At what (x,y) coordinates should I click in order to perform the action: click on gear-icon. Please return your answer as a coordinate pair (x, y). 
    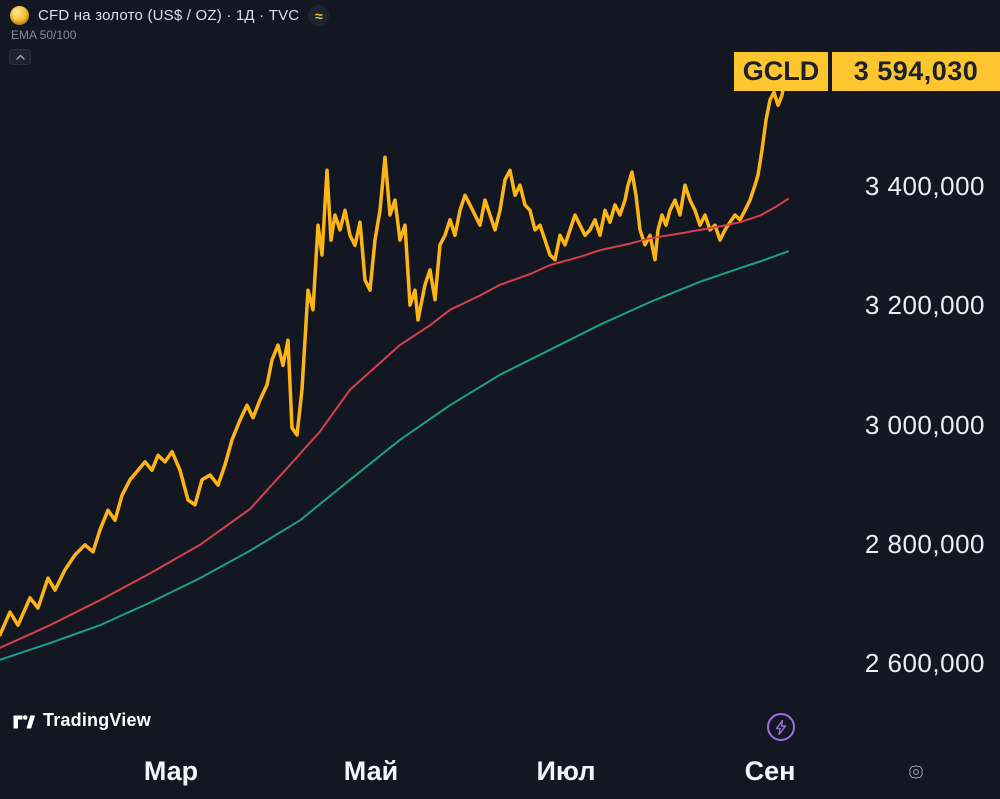
    Looking at the image, I should click on (916, 772).